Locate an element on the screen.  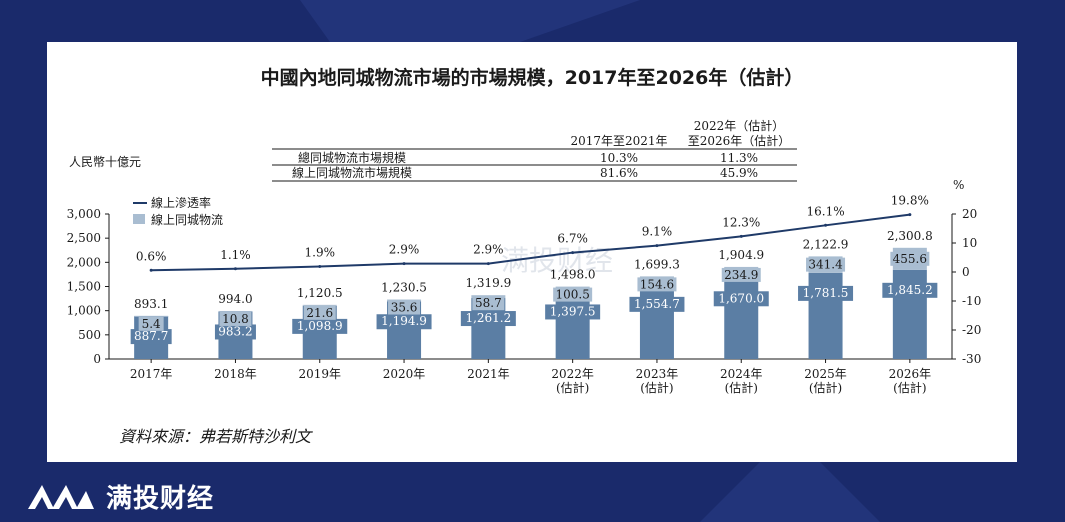
bar-online-label: 100.5 is located at coordinates (572, 295).